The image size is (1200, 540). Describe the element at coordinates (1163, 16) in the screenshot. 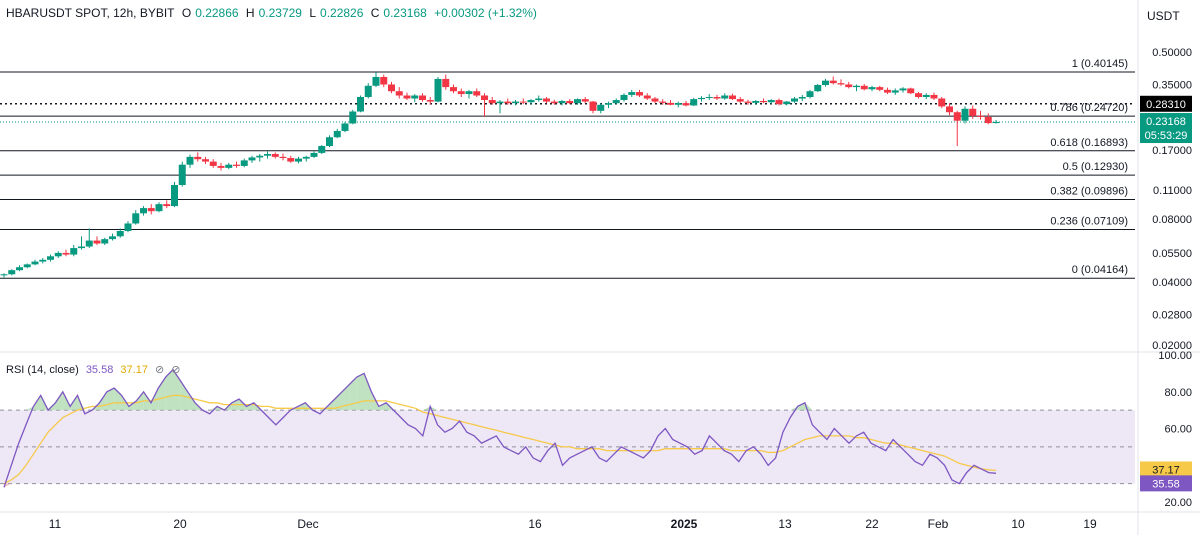

I see `currency-label: USDT` at that location.